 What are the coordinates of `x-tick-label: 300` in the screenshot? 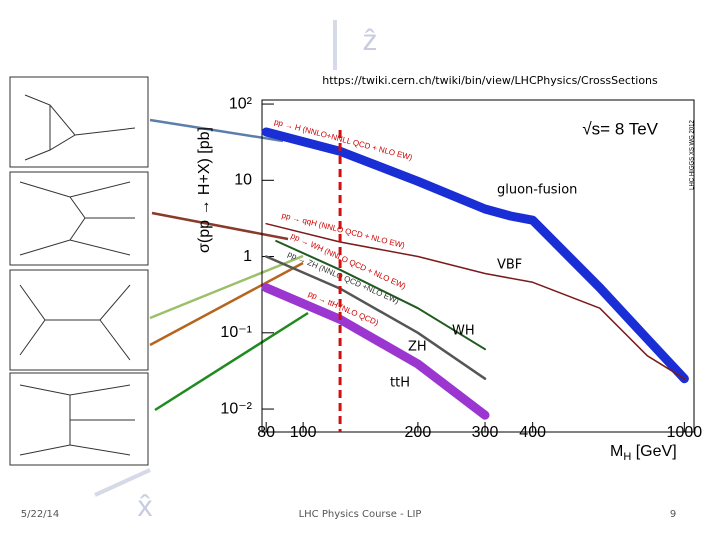 It's located at (485, 432).